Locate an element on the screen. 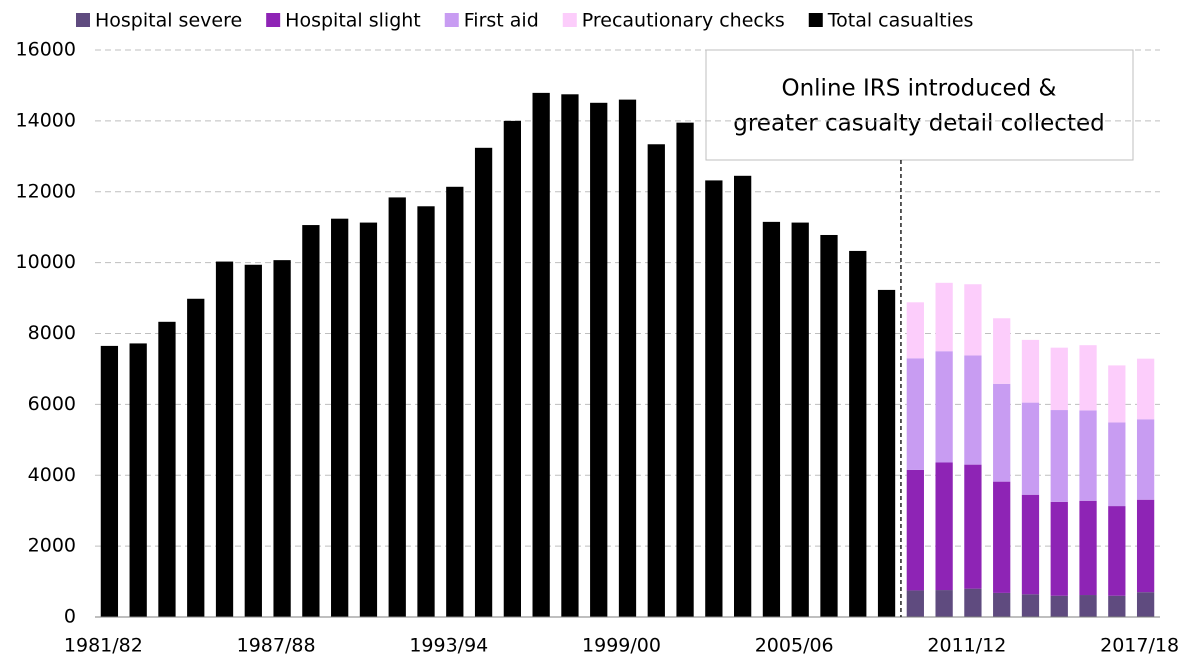 The image size is (1189, 665). annotation: Online IRS introduced & is located at coordinates (918, 89).